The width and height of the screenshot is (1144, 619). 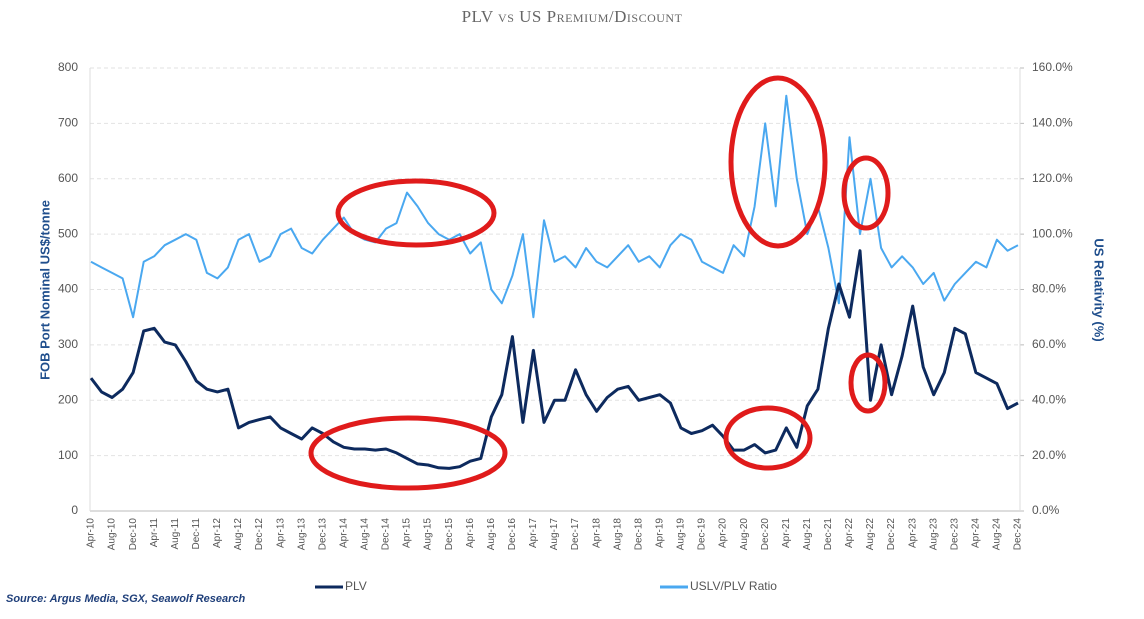 I want to click on y2-tick-label: 160.0%, so click(x=1052, y=67).